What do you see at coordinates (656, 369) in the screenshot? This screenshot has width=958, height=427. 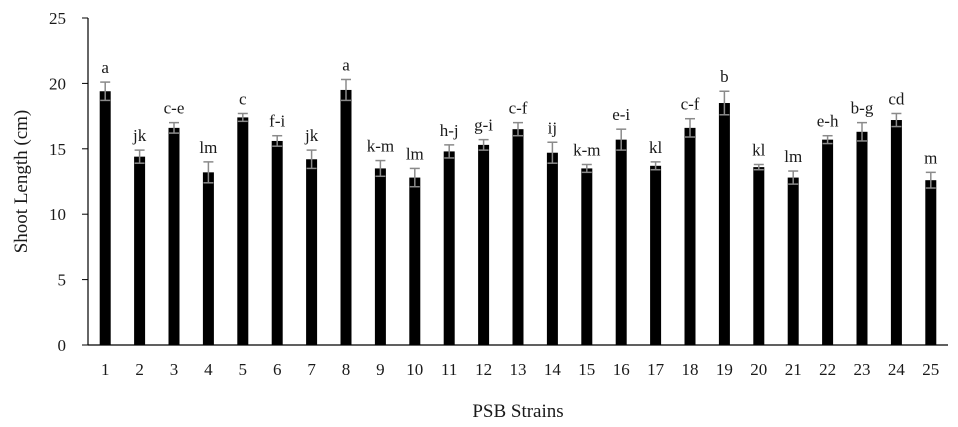 I see `x-tick-label: 17` at bounding box center [656, 369].